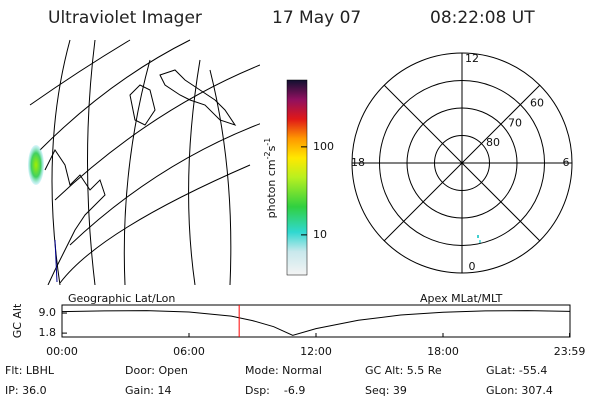  What do you see at coordinates (570, 351) in the screenshot?
I see `x-tick-label: 23:59` at bounding box center [570, 351].